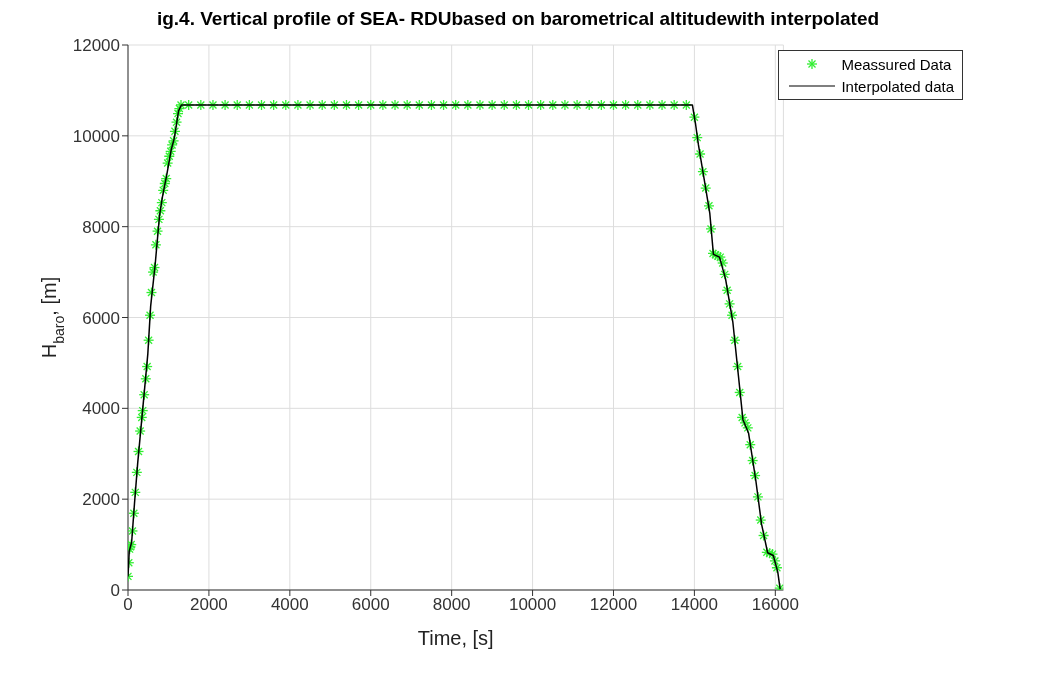 The height and width of the screenshot is (688, 1038). Describe the element at coordinates (96, 46) in the screenshot. I see `y-tick-label: 12000` at that location.